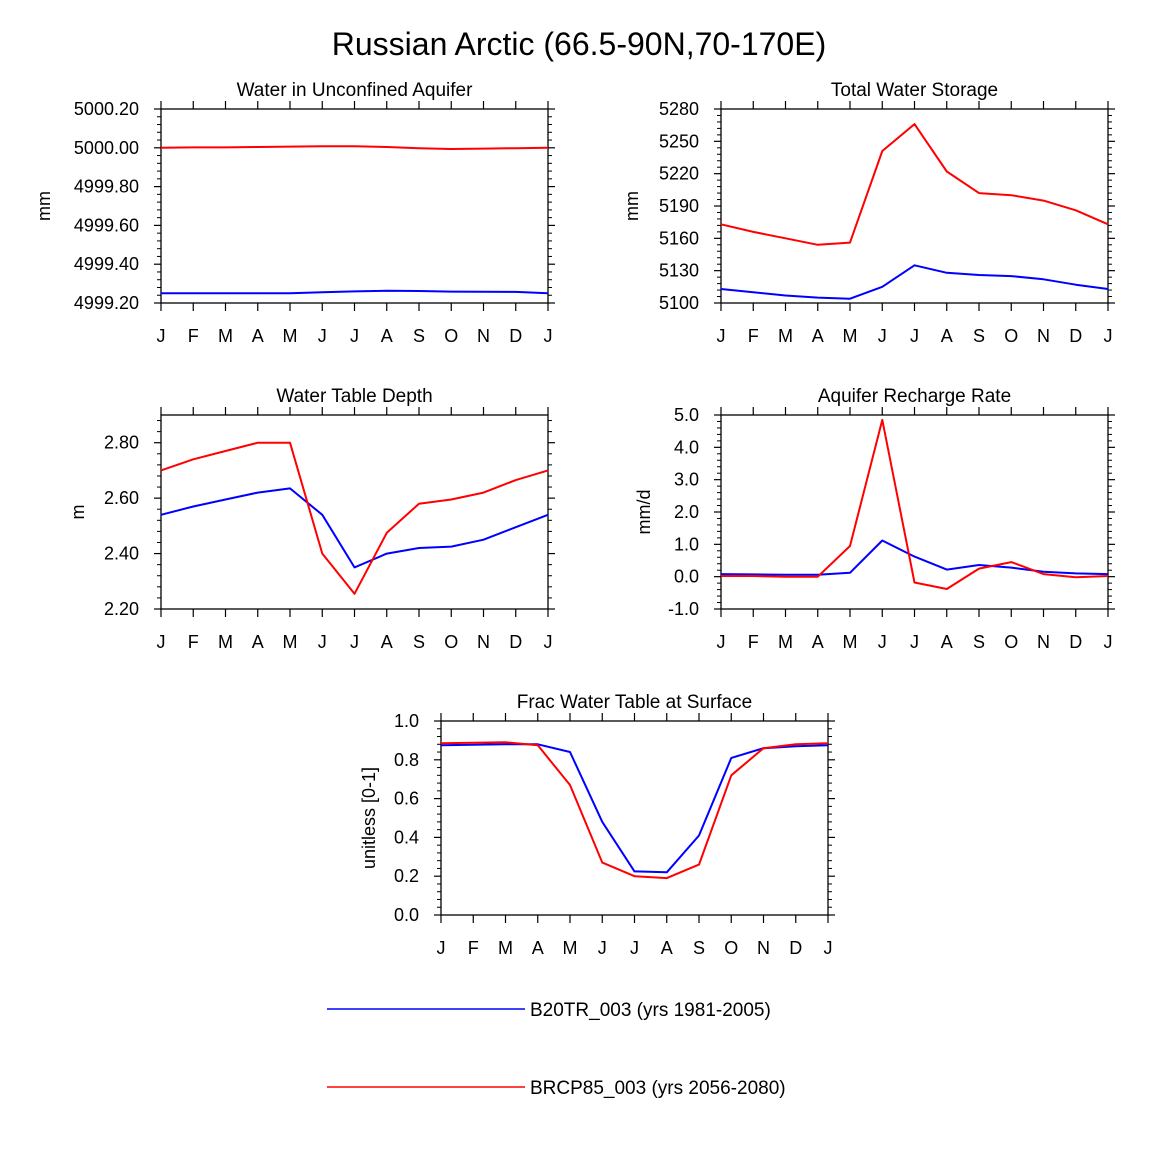  Describe the element at coordinates (686, 480) in the screenshot. I see `y-tick-label: 3.0` at that location.